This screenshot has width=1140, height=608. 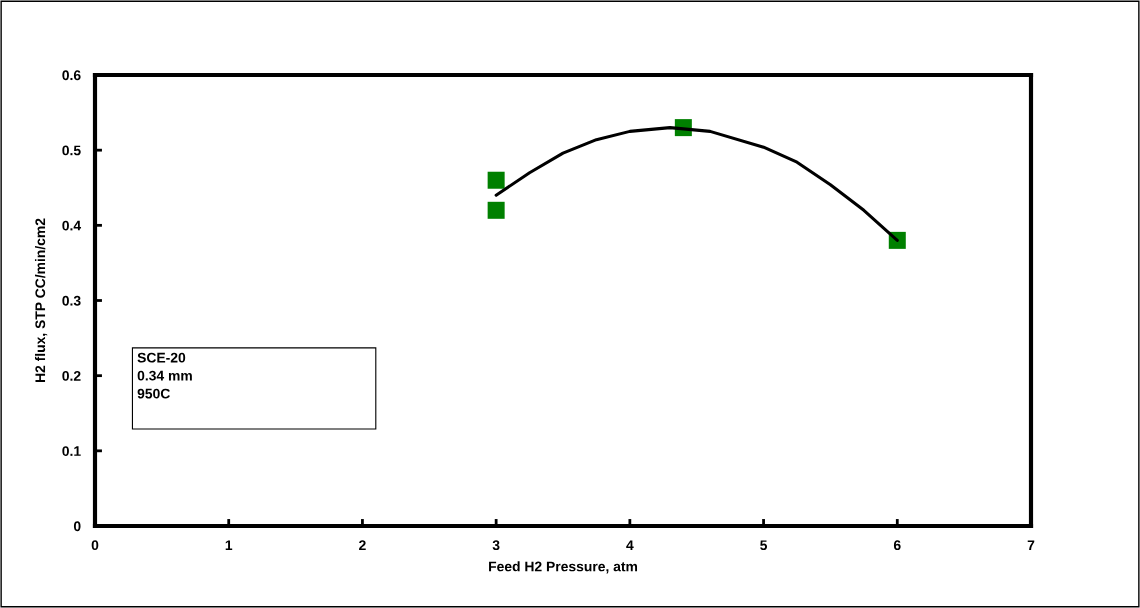 I want to click on x-tick-label: 1, so click(x=229, y=545).